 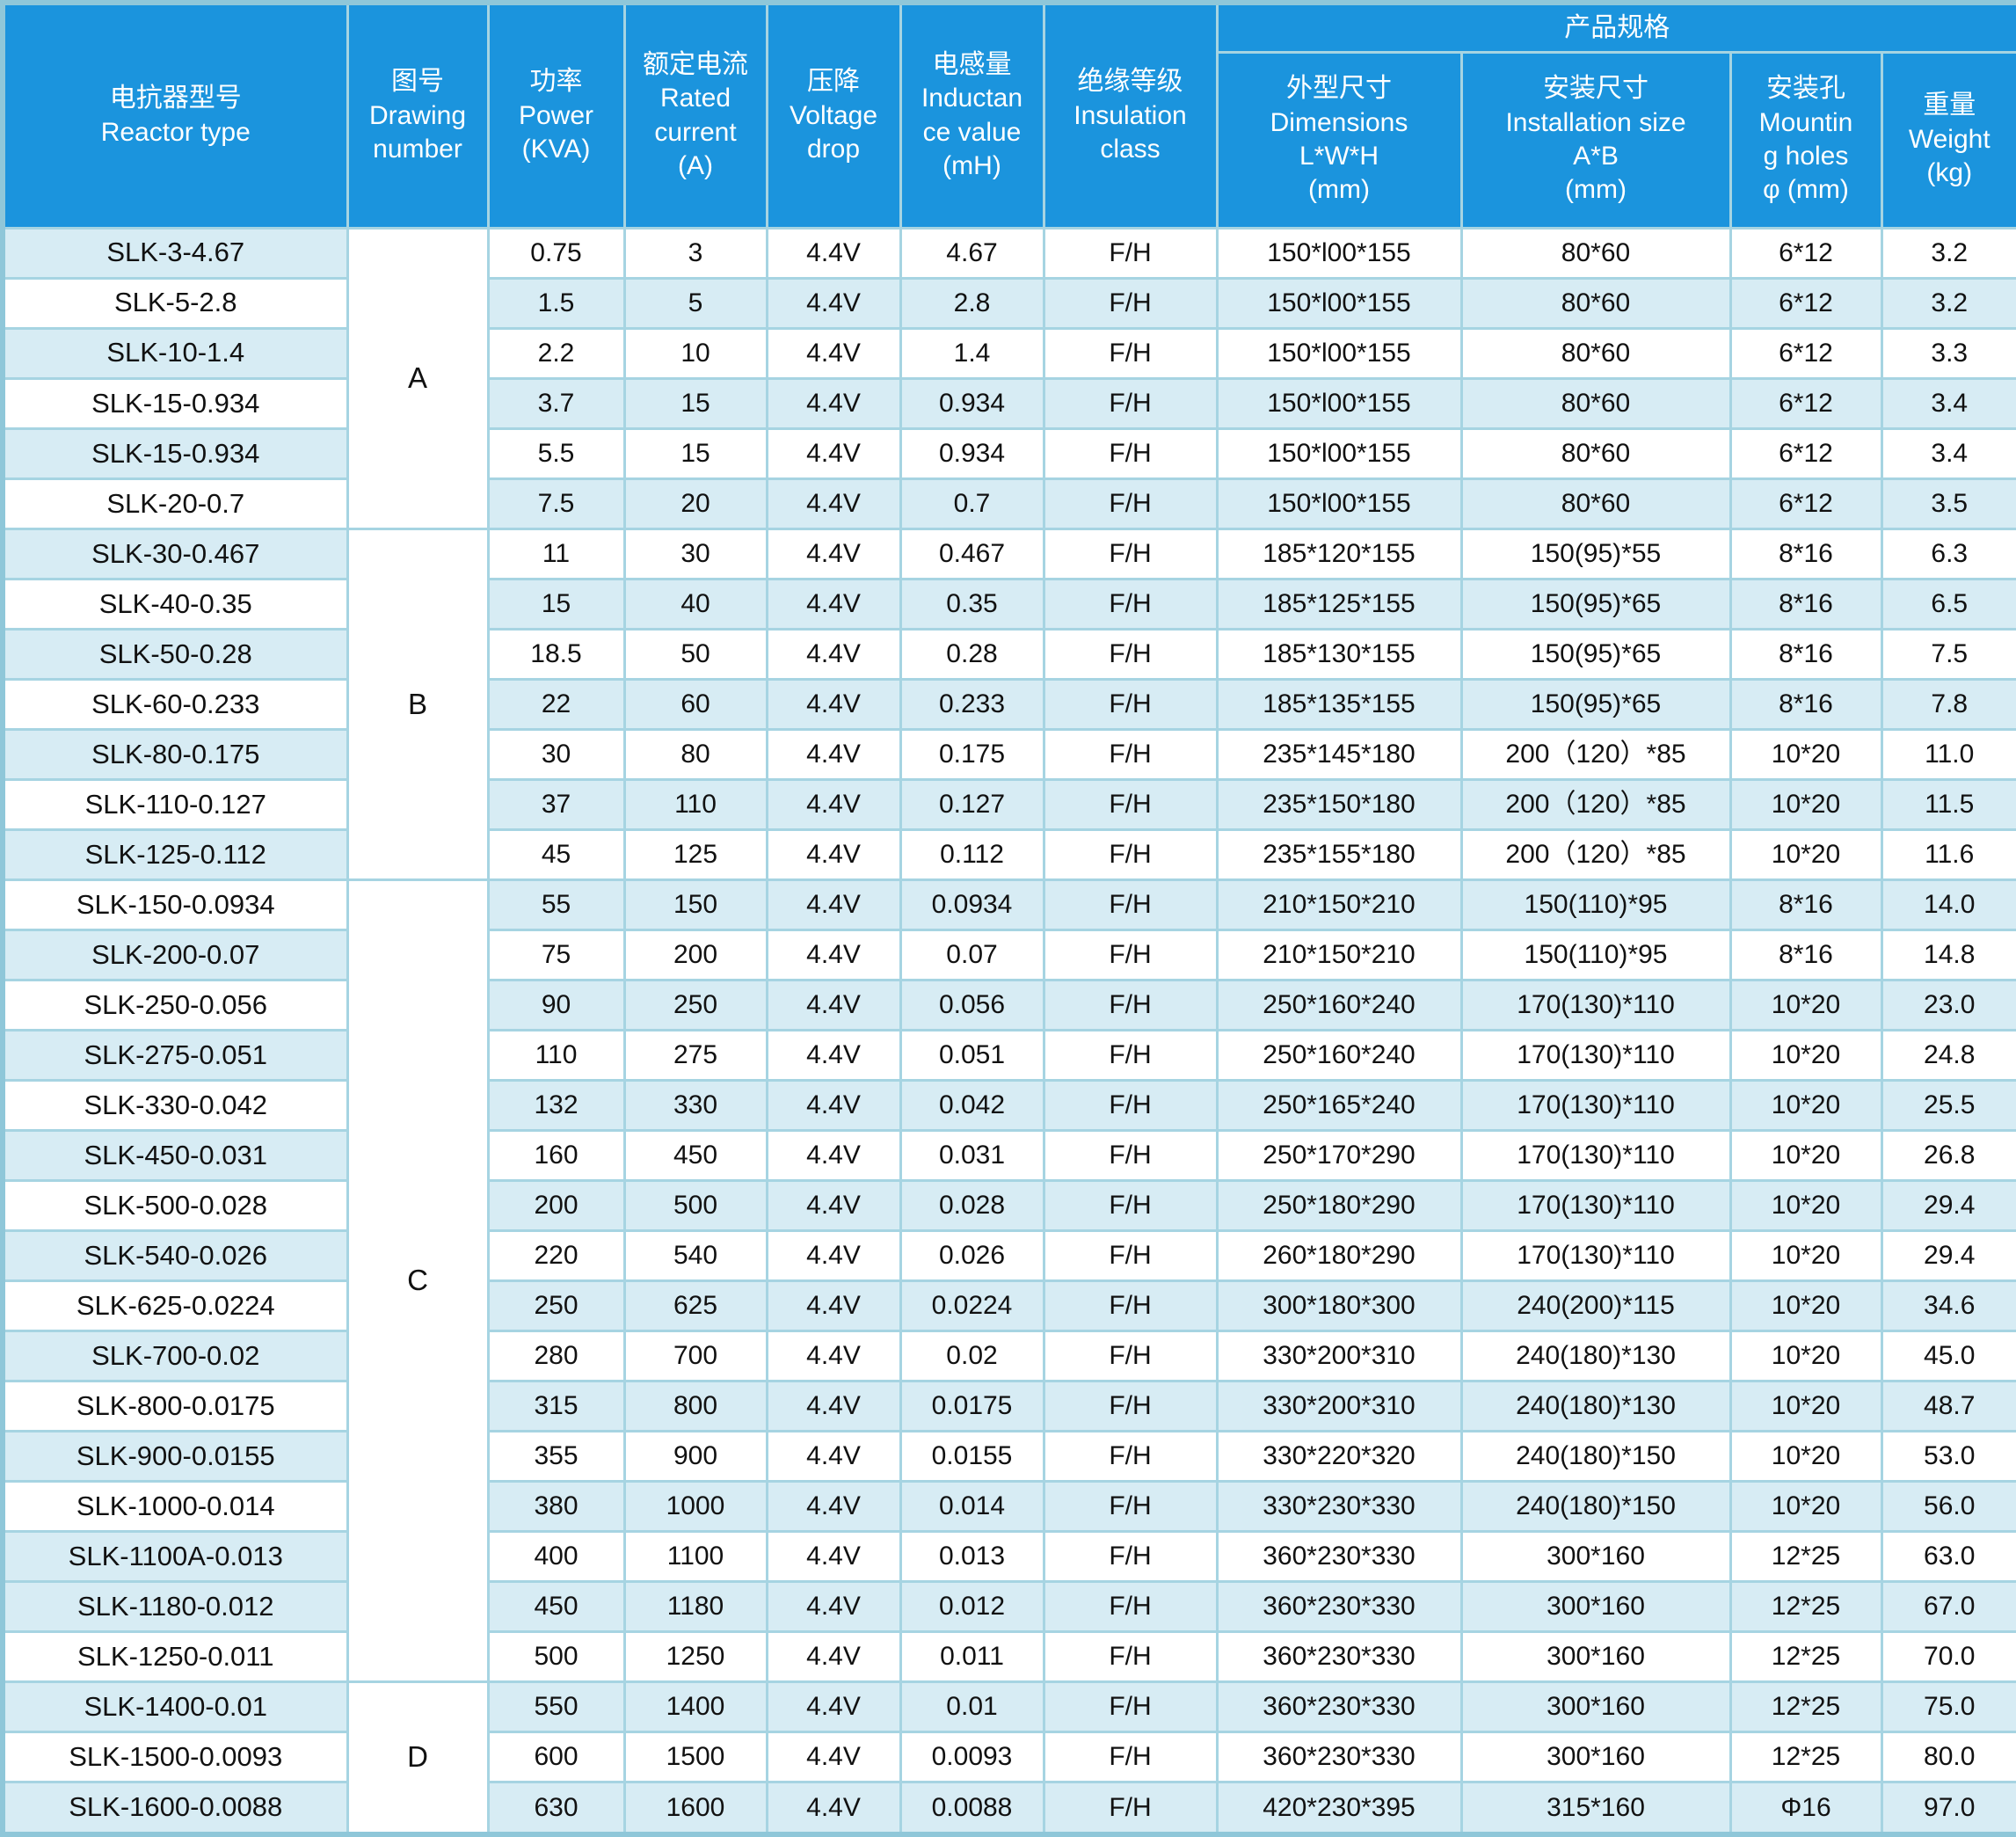 What do you see at coordinates (1339, 1205) in the screenshot?
I see `cell-dimensions: 250*180*290` at bounding box center [1339, 1205].